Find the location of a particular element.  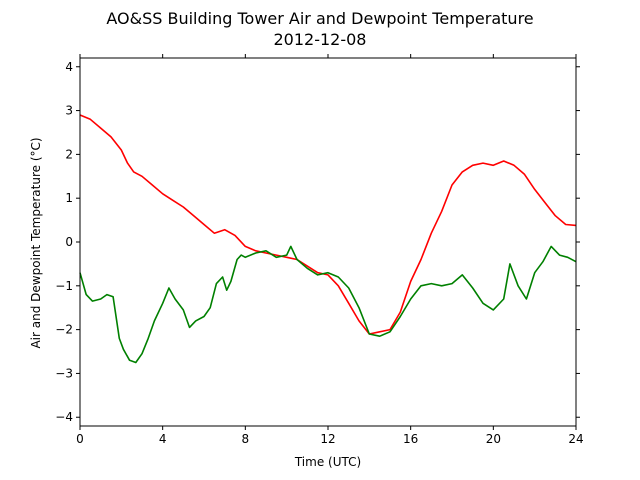

y-tick-label: 1 is located at coordinates (69, 198).